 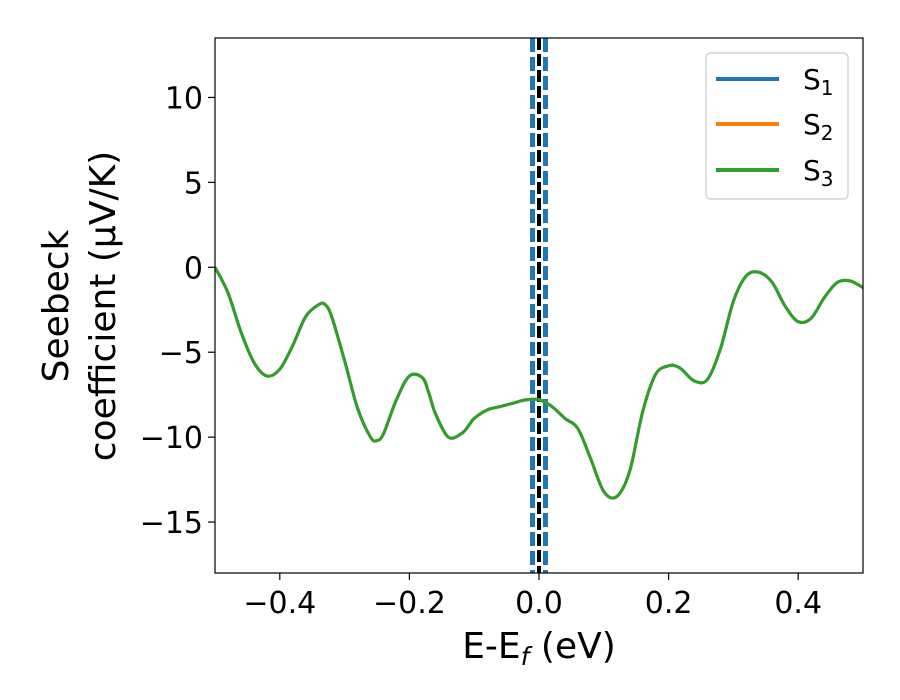 What do you see at coordinates (539, 603) in the screenshot?
I see `x-tick-label: 0.0` at bounding box center [539, 603].